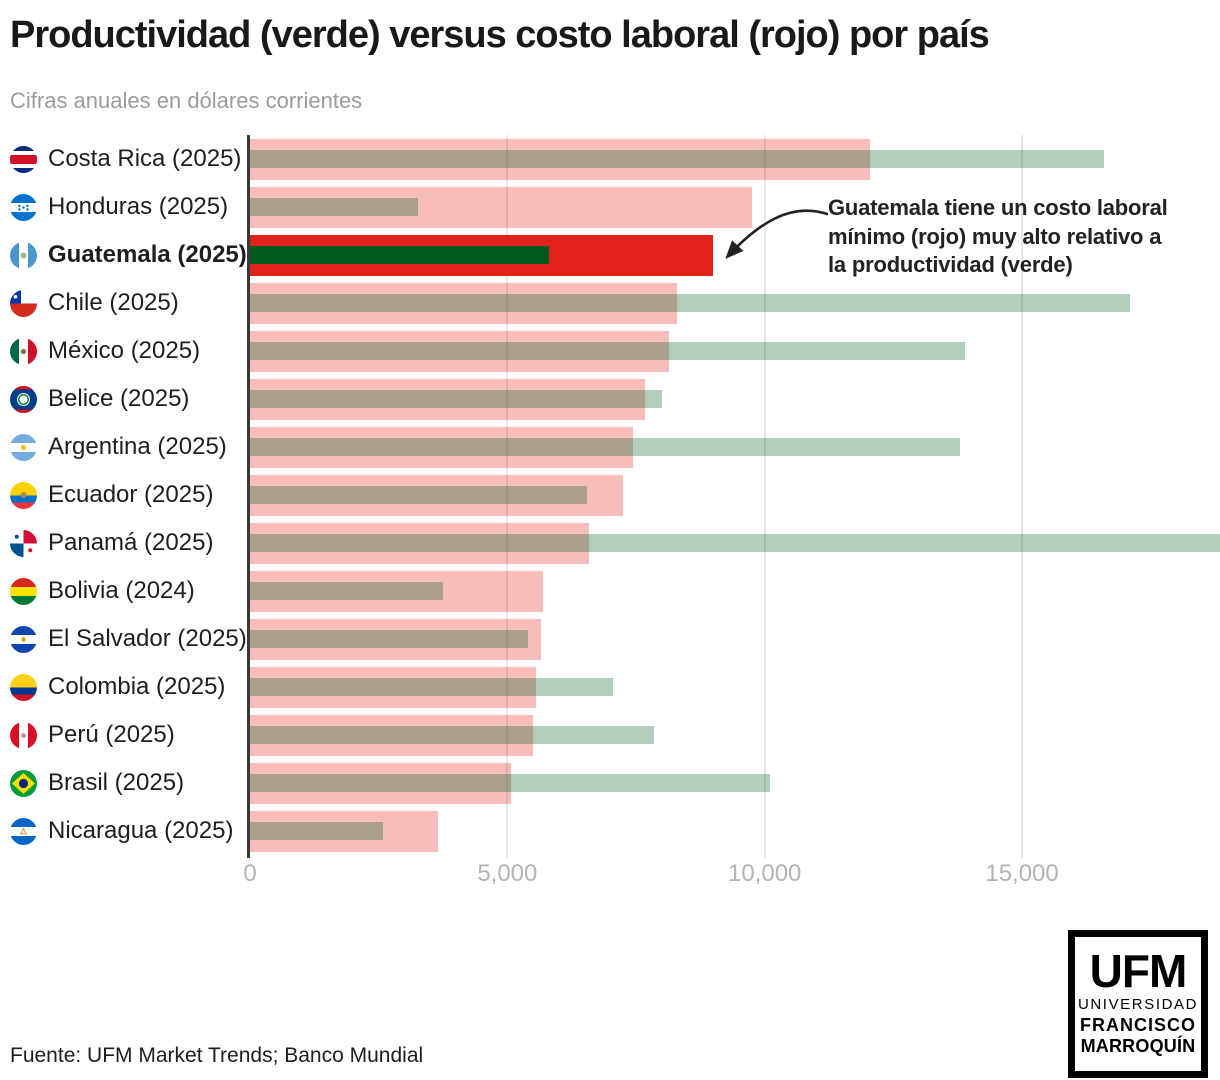  What do you see at coordinates (137, 446) in the screenshot?
I see `country-label-text: Argentina (2025)` at bounding box center [137, 446].